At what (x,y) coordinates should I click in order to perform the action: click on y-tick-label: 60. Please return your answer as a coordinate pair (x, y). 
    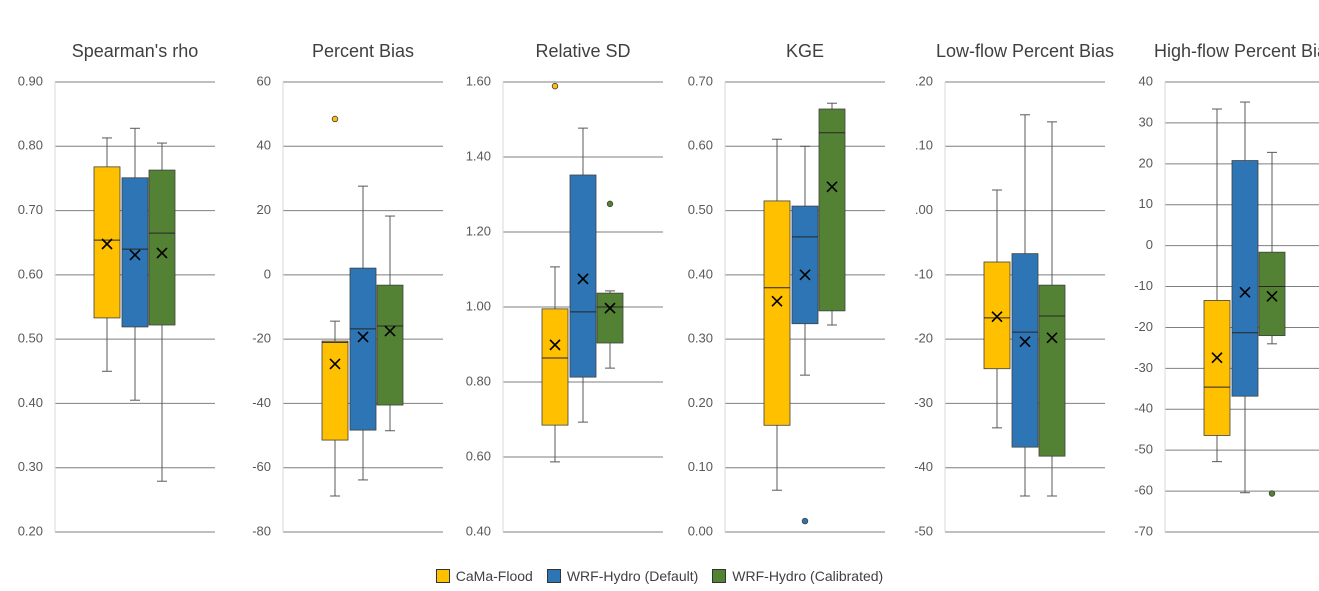
    Looking at the image, I should click on (264, 80).